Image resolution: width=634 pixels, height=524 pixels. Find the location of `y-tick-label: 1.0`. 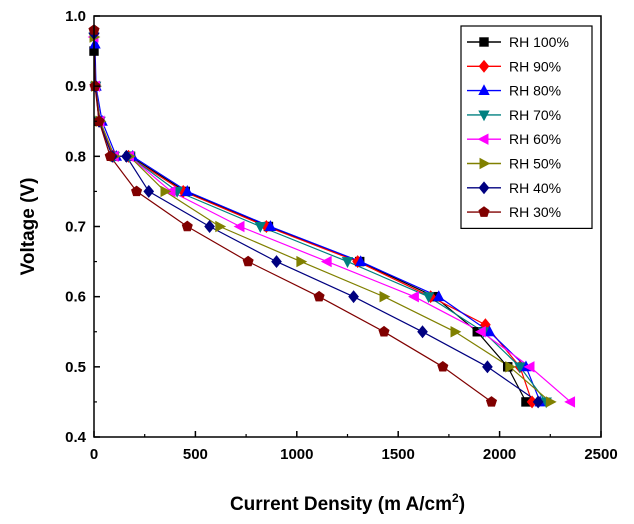

y-tick-label: 1.0 is located at coordinates (75, 16).